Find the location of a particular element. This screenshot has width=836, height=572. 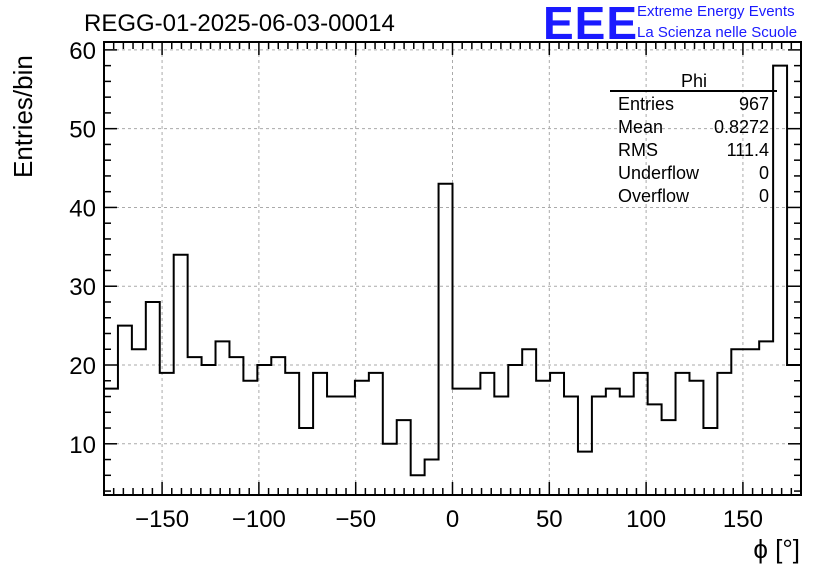

y-tick-label: 10 is located at coordinates (82, 445).